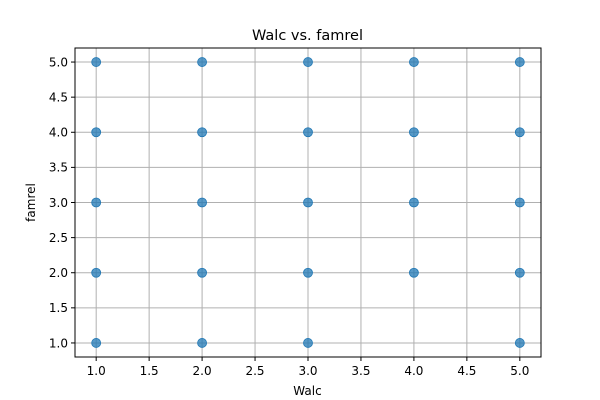 This screenshot has width=600, height=400. I want to click on x-tick-label: 1.0, so click(96, 371).